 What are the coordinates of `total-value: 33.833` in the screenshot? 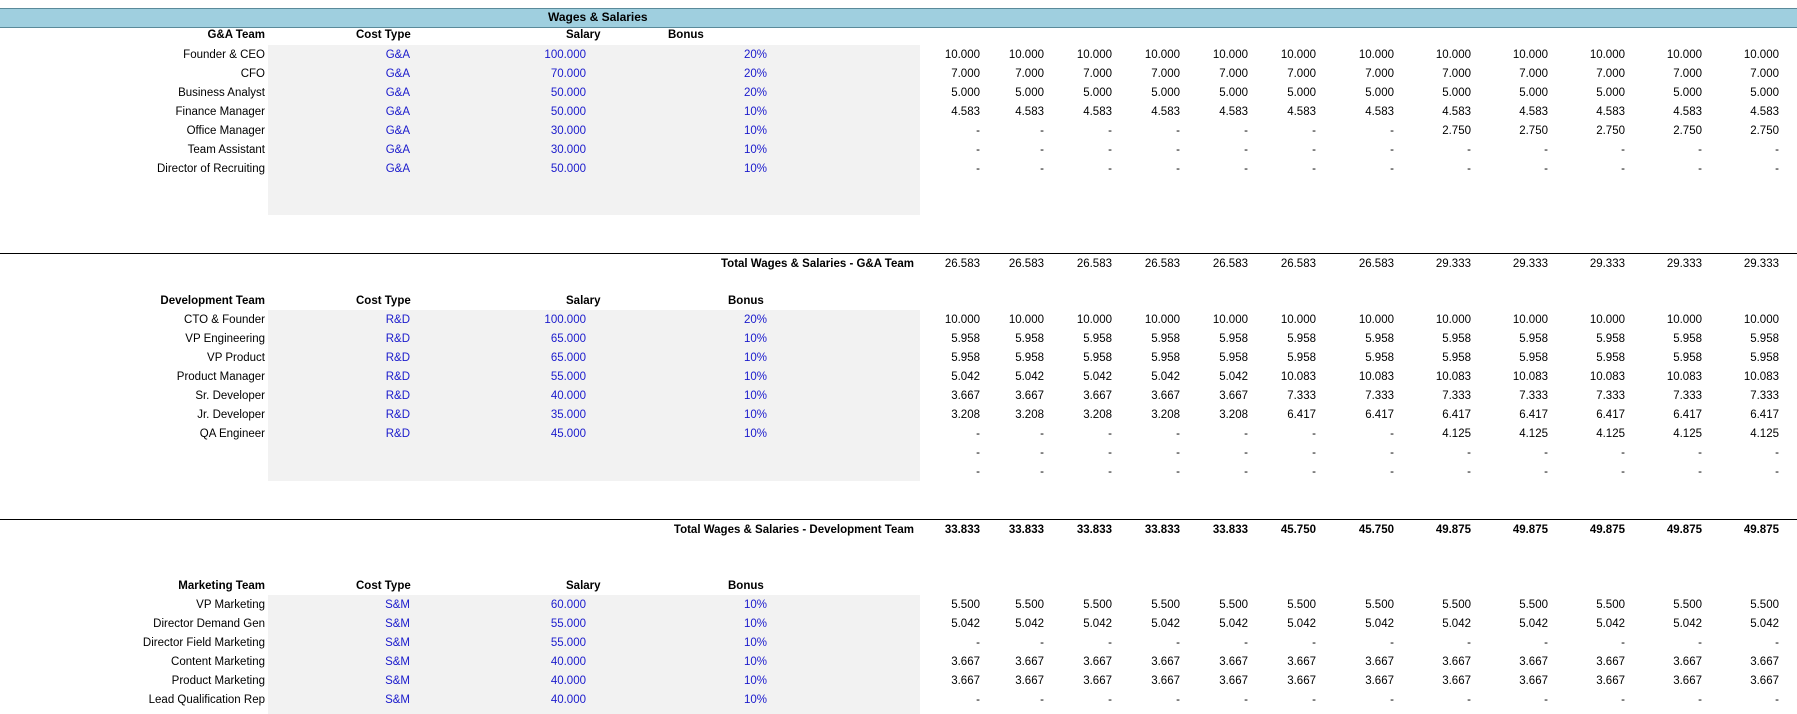 It's located at (1162, 530).